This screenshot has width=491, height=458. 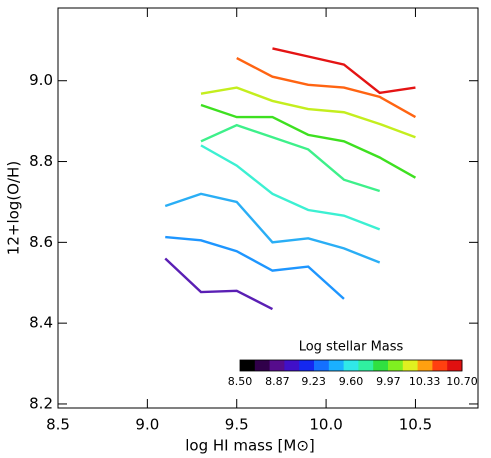 What do you see at coordinates (41, 403) in the screenshot?
I see `y-tick-label: 8.2` at bounding box center [41, 403].